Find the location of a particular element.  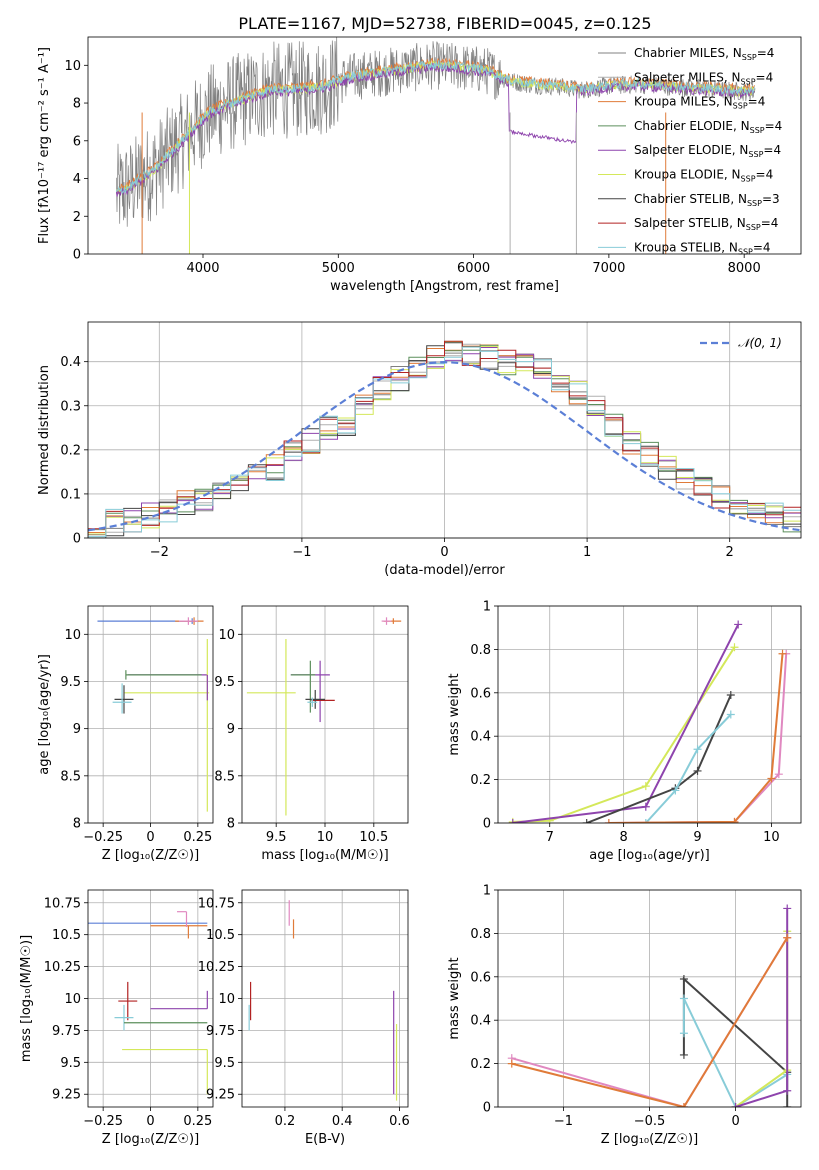

histogram-kroupa-elodie is located at coordinates (444, 439).